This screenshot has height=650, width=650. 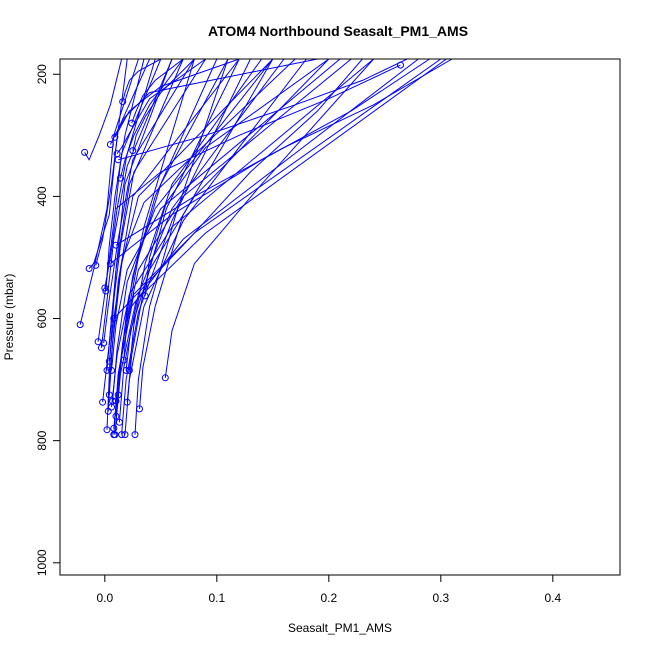 What do you see at coordinates (552, 598) in the screenshot?
I see `x-tick-label: 0.4` at bounding box center [552, 598].